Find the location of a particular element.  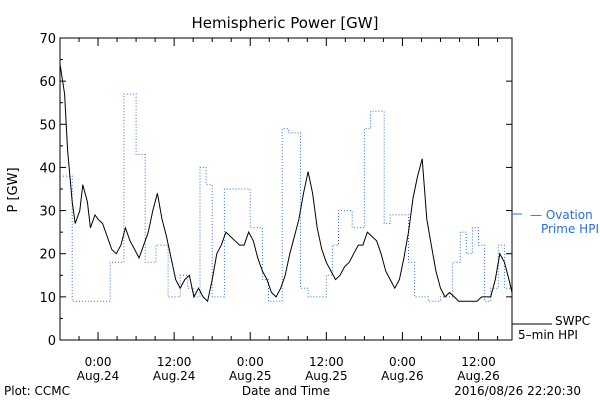

x-axis-label: Date and Time is located at coordinates (286, 391).